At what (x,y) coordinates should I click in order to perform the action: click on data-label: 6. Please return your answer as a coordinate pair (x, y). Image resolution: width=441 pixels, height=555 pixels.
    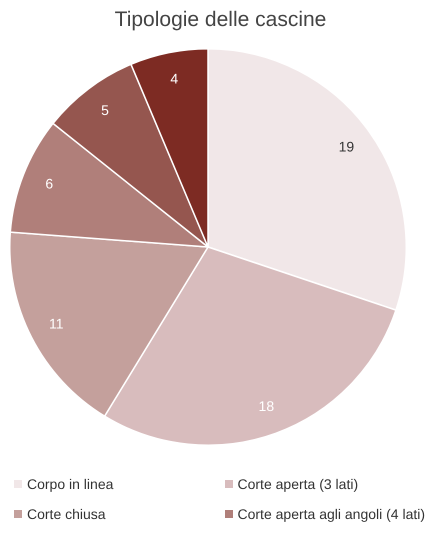
    Looking at the image, I should click on (49, 184).